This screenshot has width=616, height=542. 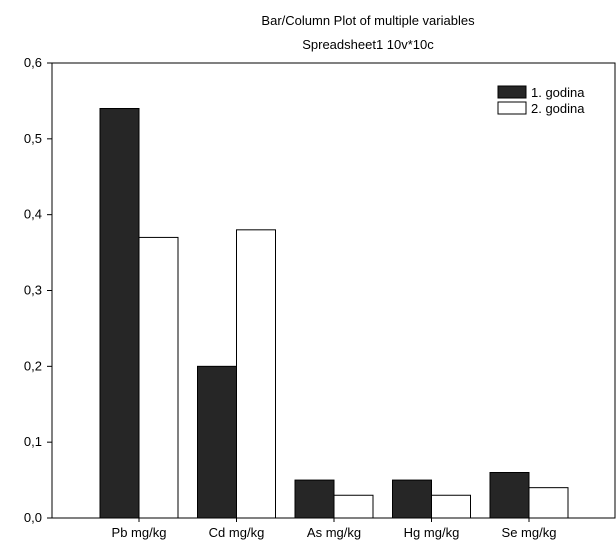 What do you see at coordinates (139, 532) in the screenshot?
I see `x-tick-label: Pb mg/kg` at bounding box center [139, 532].